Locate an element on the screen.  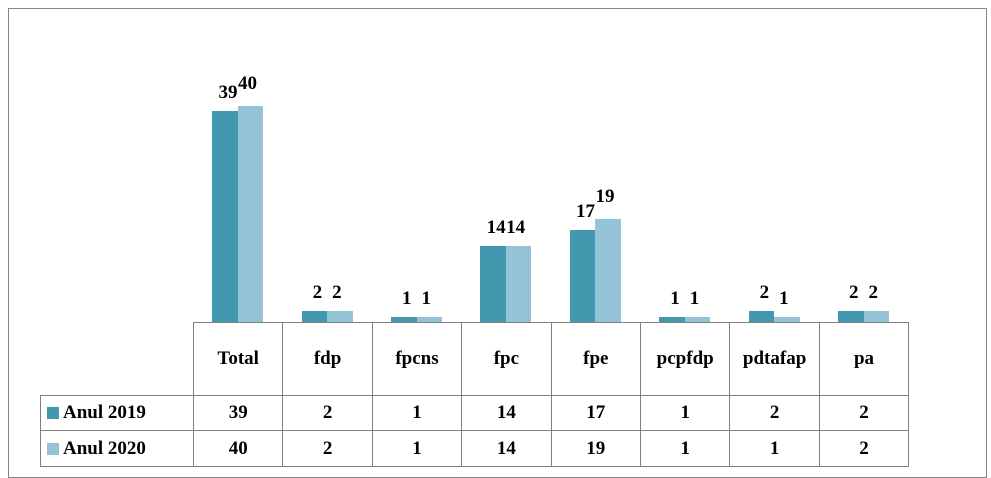
table-cell: 40 is located at coordinates (238, 448).